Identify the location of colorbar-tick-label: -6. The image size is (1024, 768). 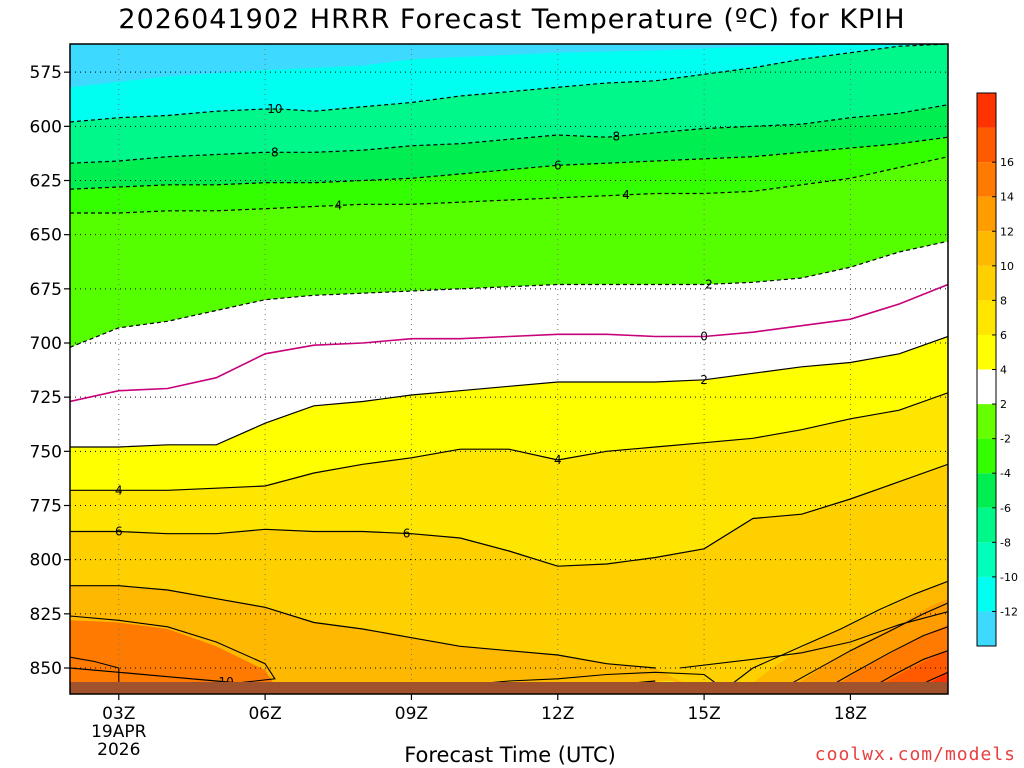
(1005, 508).